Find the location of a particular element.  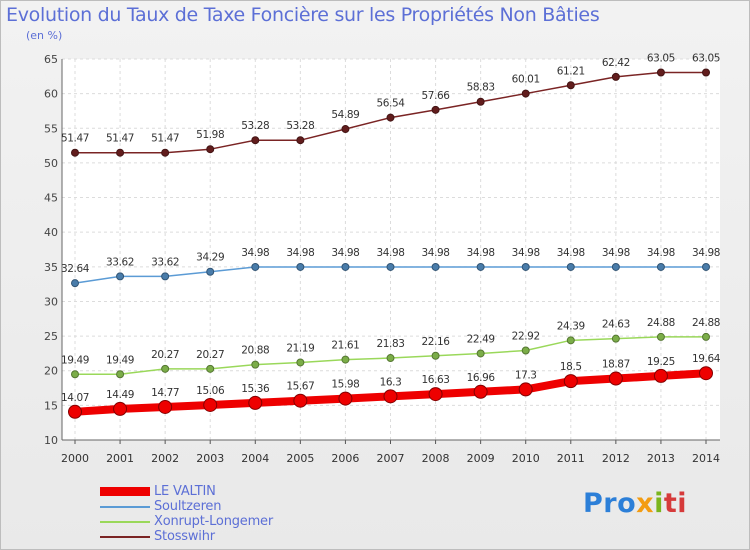

x-tick-label: 2003 is located at coordinates (210, 458).